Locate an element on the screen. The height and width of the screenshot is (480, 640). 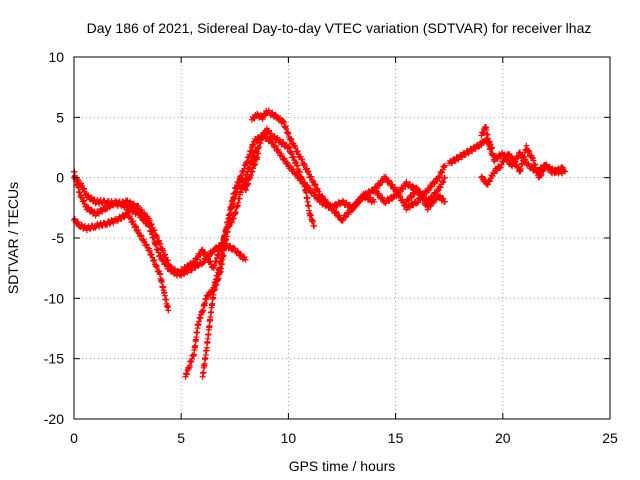
y-tick-label: -20 is located at coordinates (54, 419).